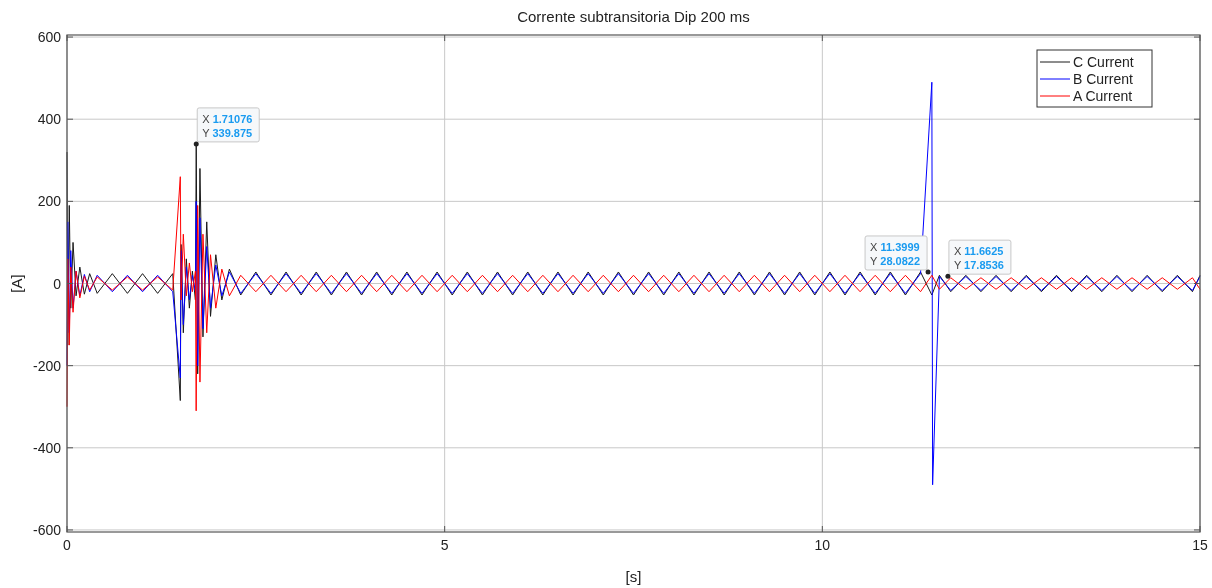  Describe the element at coordinates (47, 365) in the screenshot. I see `y-tick-label: -200` at that location.